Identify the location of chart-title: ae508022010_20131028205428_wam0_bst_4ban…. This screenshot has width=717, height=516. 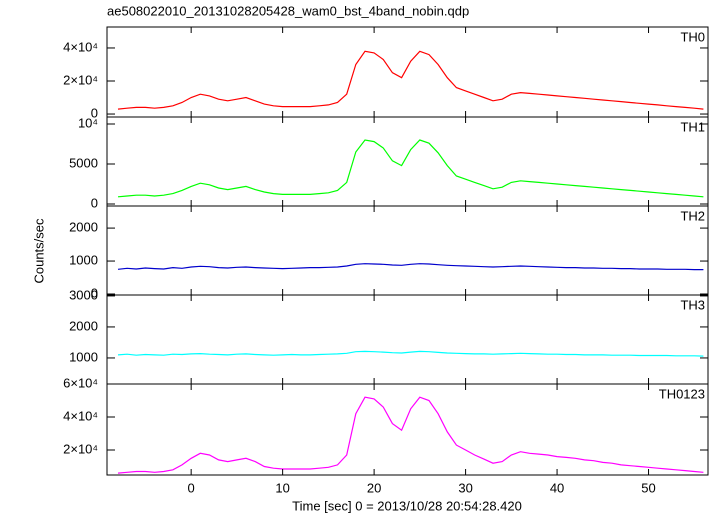
(288, 10).